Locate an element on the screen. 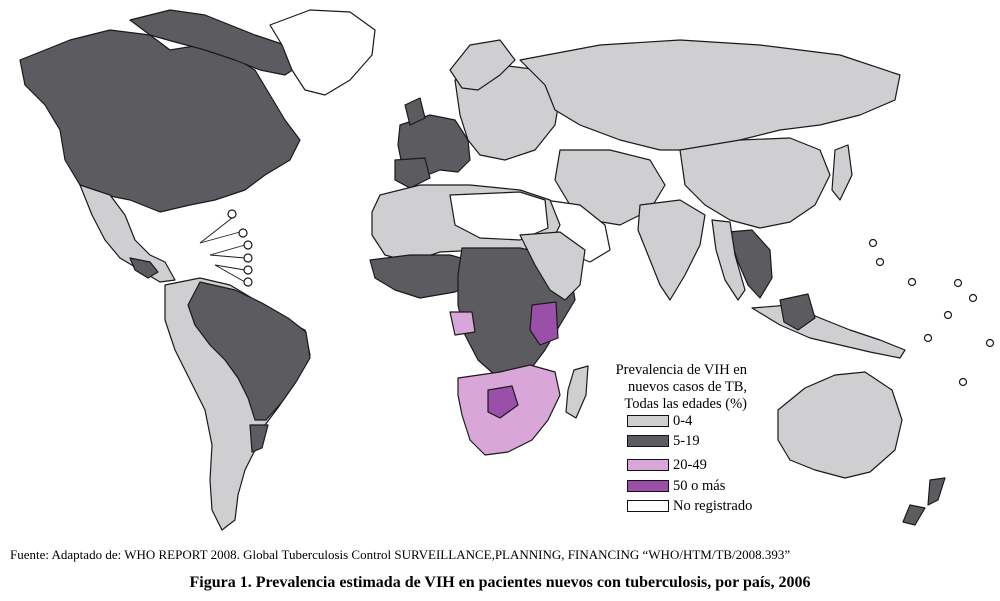 The height and width of the screenshot is (601, 1000). legend-item-0-4: 0-4 is located at coordinates (659, 421).